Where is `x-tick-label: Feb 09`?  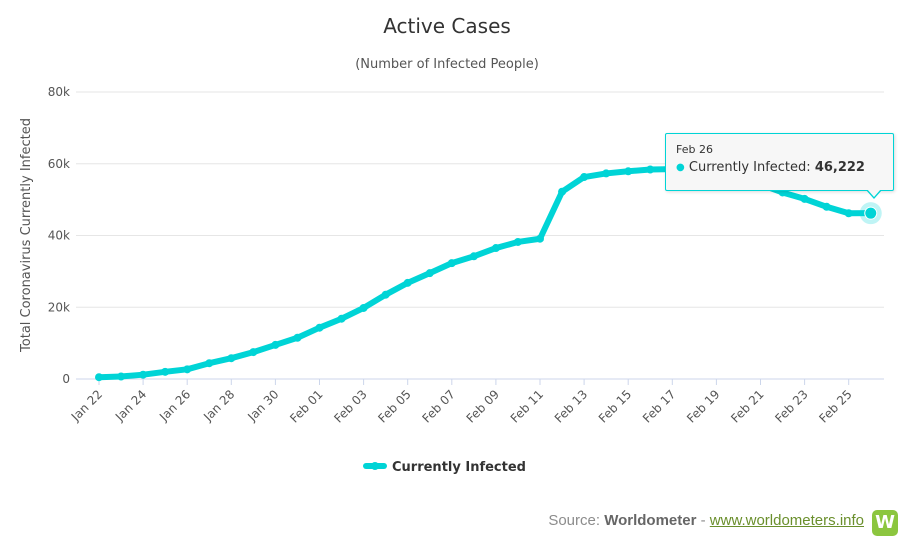
x-tick-label: Feb 09 is located at coordinates (483, 406).